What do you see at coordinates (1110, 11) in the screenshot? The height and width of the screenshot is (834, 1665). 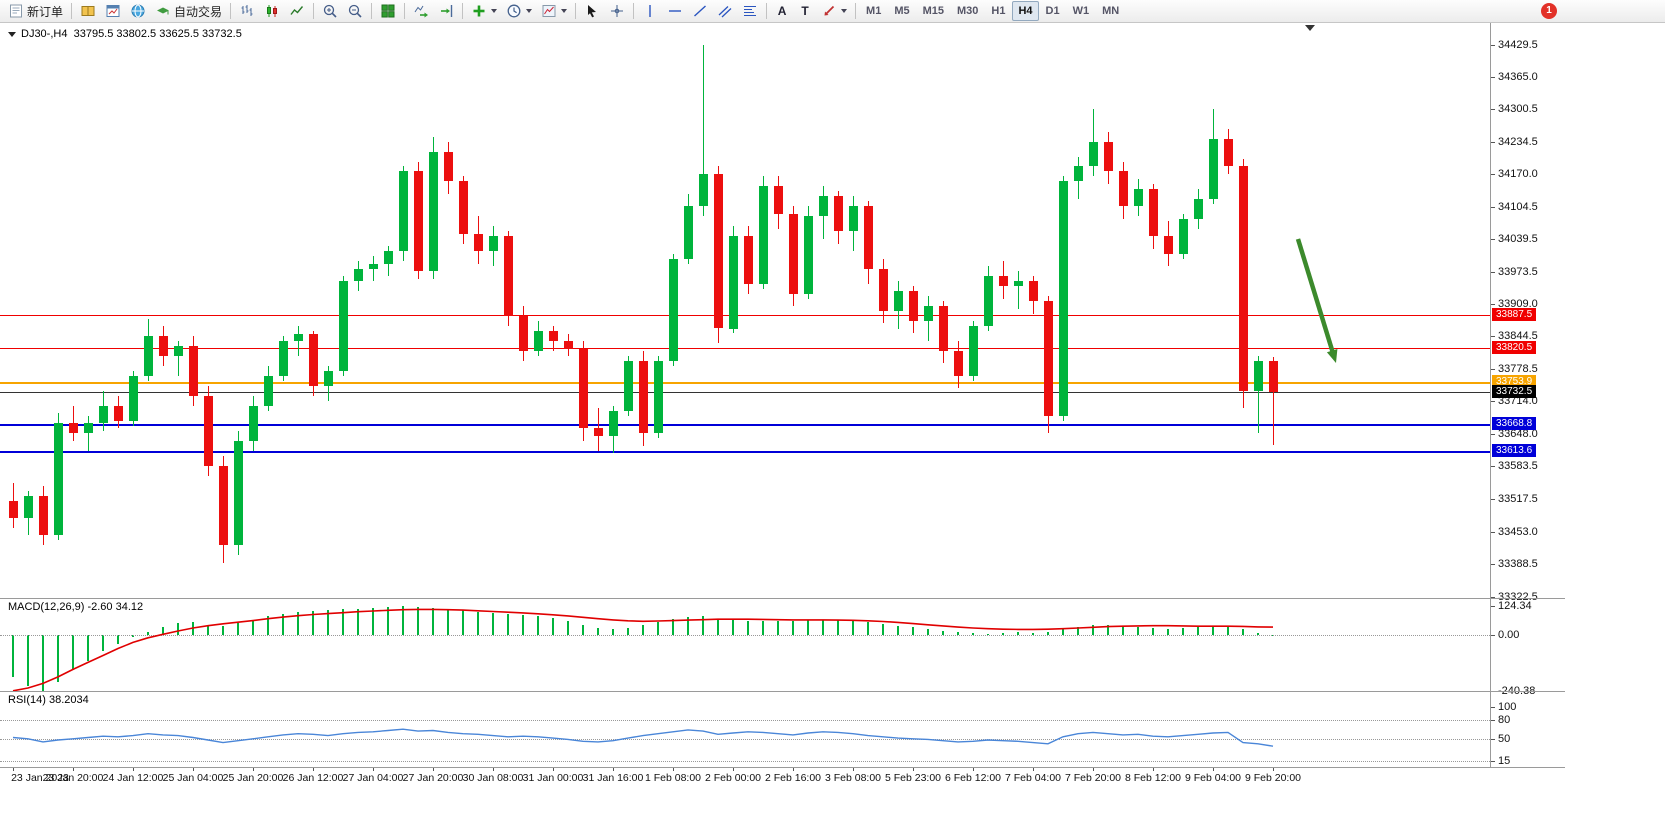 I see `timeframe-mn-button: MN` at bounding box center [1110, 11].